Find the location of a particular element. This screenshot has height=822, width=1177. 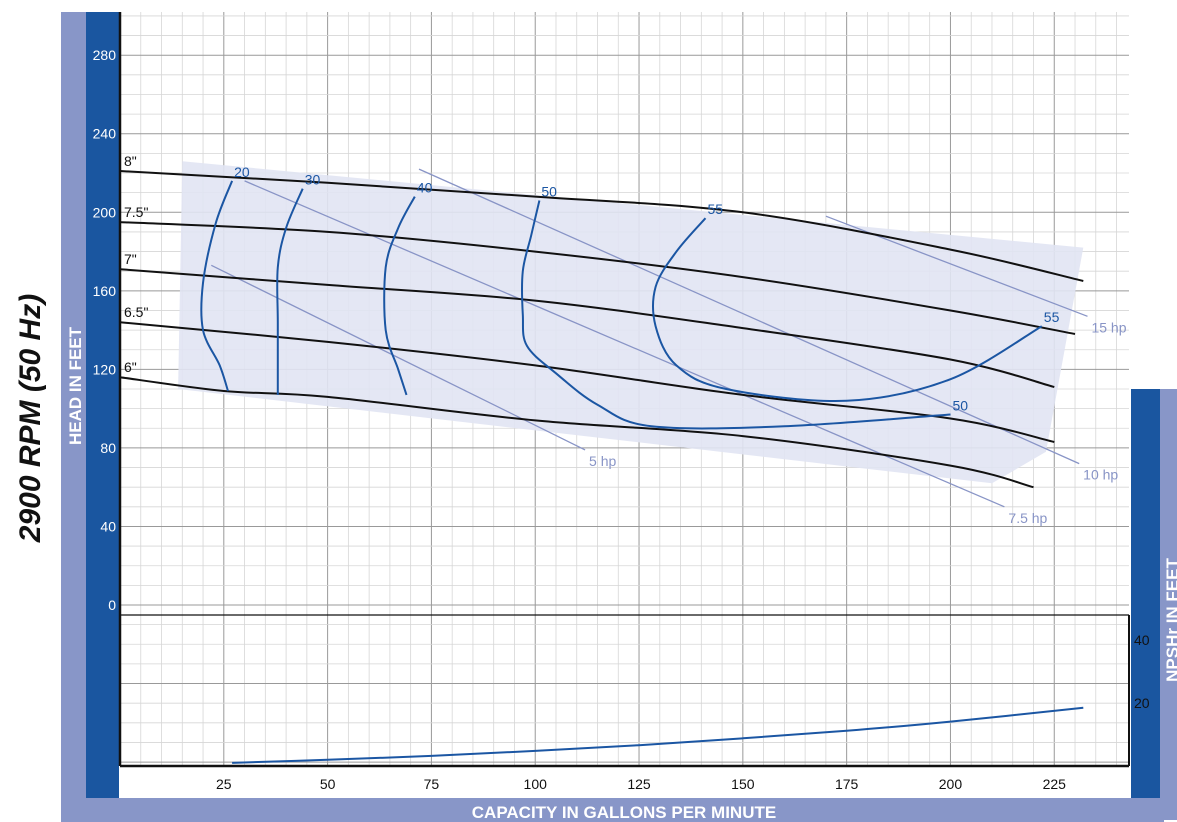

y-tick-label: 240 is located at coordinates (105, 134).